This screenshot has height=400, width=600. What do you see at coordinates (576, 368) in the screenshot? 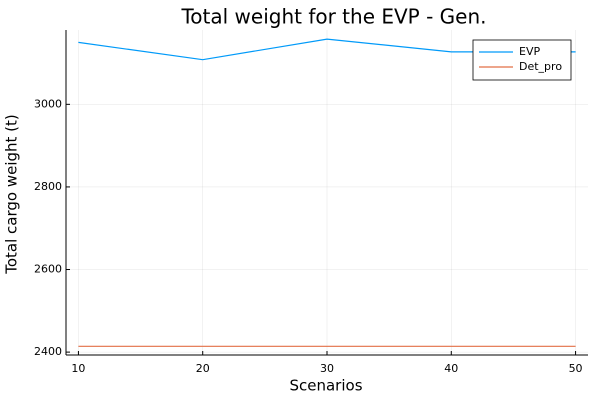
I see `x-tick-label: 50` at bounding box center [576, 368].